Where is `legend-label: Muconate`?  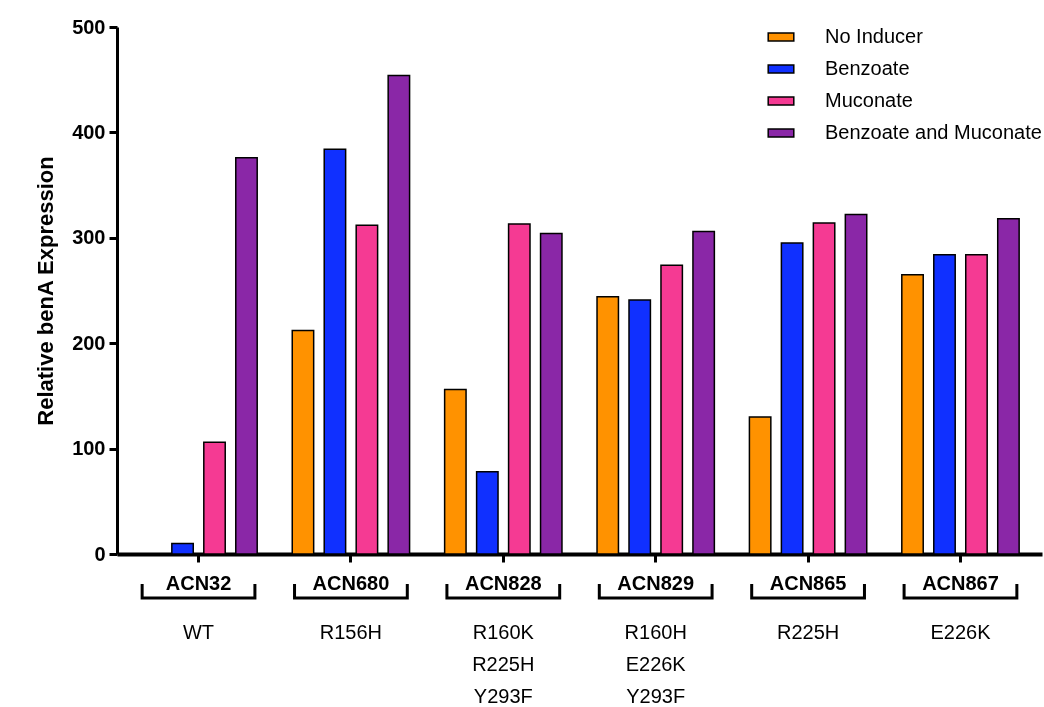 legend-label: Muconate is located at coordinates (869, 100).